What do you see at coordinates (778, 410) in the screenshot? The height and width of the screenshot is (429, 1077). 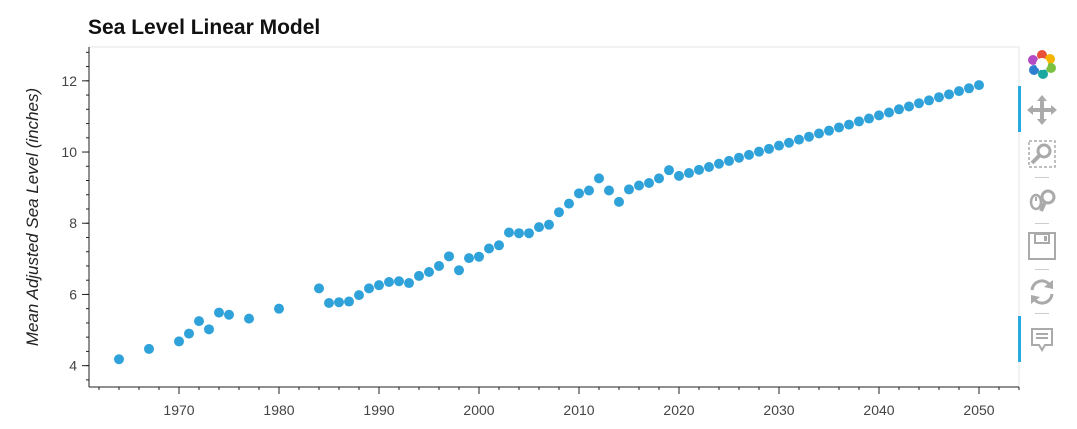 I see `x-tick-label: 2030` at bounding box center [778, 410].